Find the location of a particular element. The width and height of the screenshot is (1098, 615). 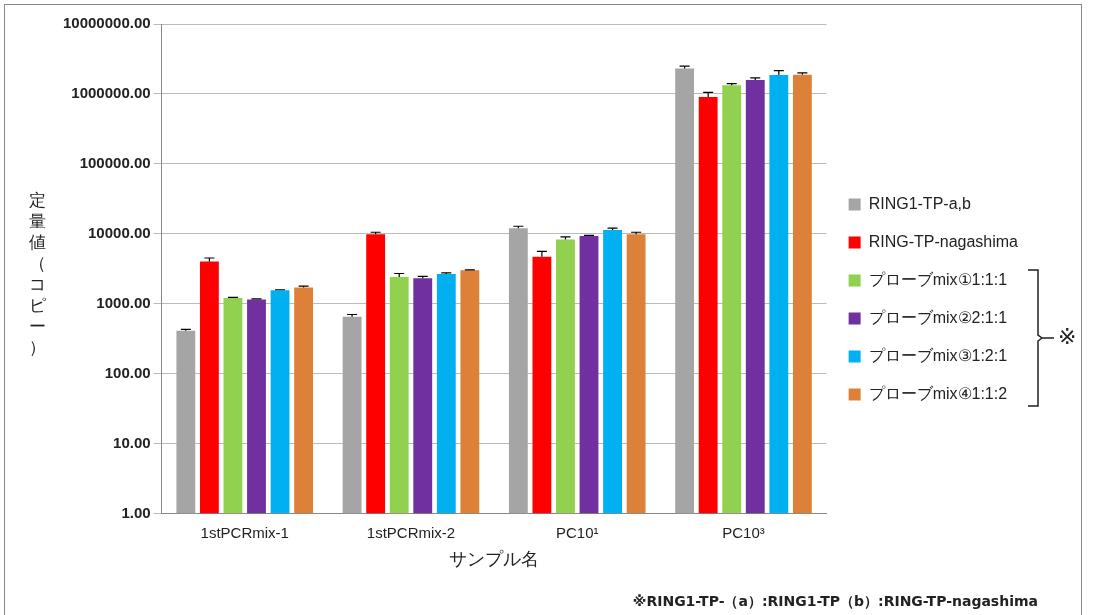

text: ※RING1-TP-（a）:RING1-TP（b）:RING-TP-nagashima is located at coordinates (835, 602).